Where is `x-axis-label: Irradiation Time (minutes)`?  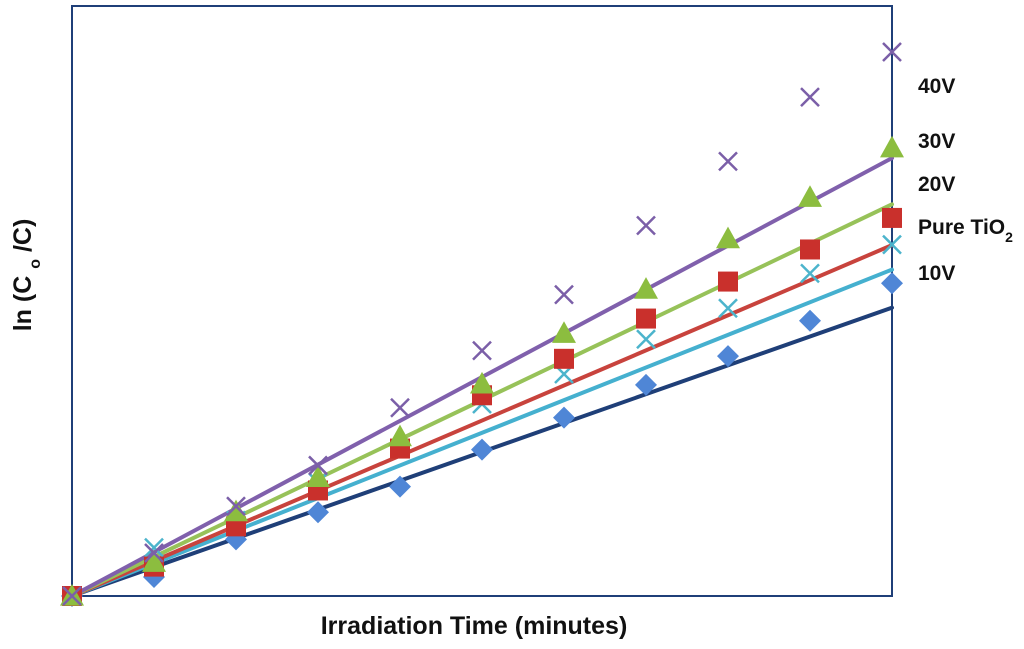
x-axis-label: Irradiation Time (minutes) is located at coordinates (474, 626).